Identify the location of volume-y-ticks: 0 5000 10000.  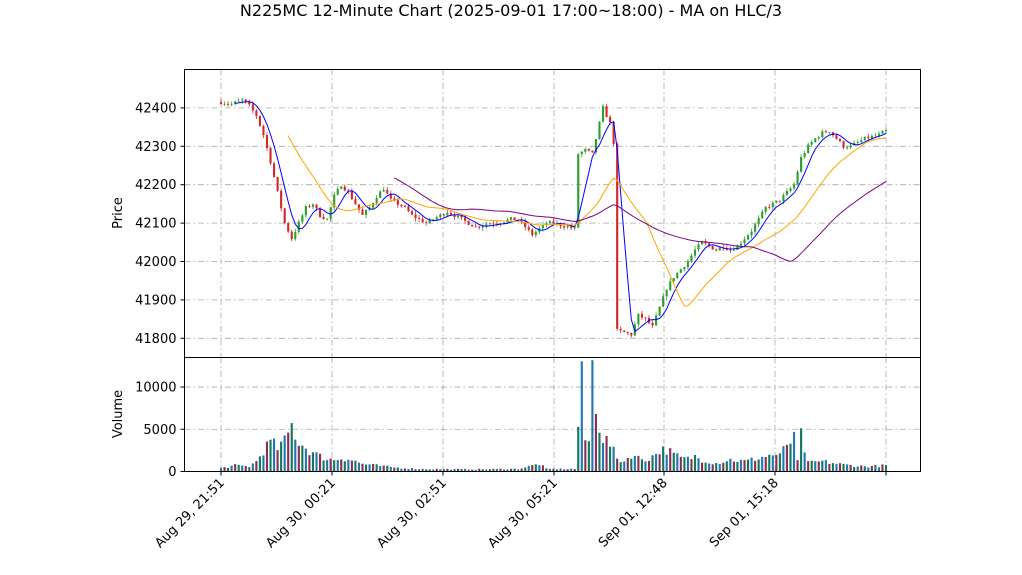
(160, 430).